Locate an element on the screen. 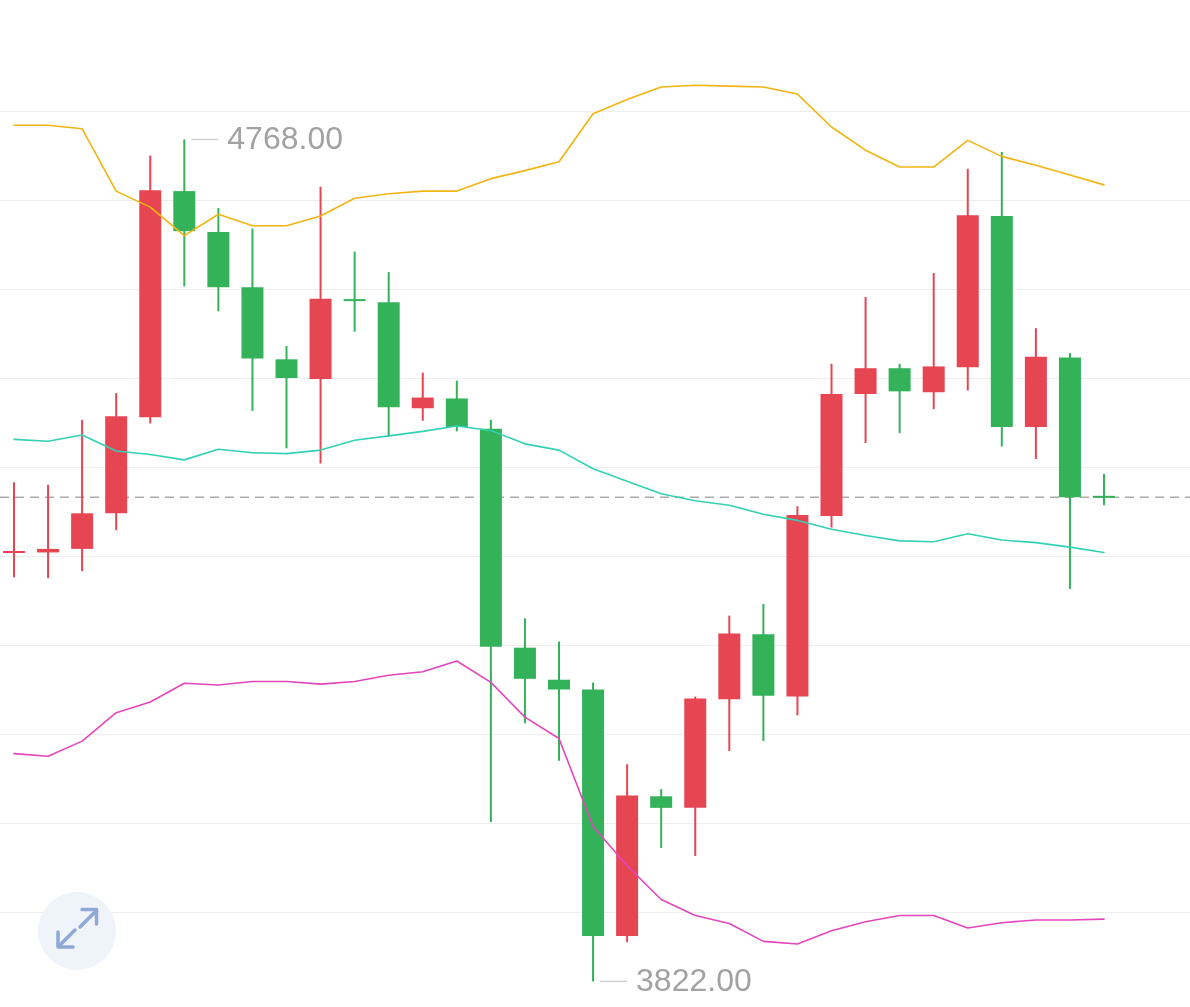 The height and width of the screenshot is (1007, 1190). annotation: 4768.00 is located at coordinates (285, 138).